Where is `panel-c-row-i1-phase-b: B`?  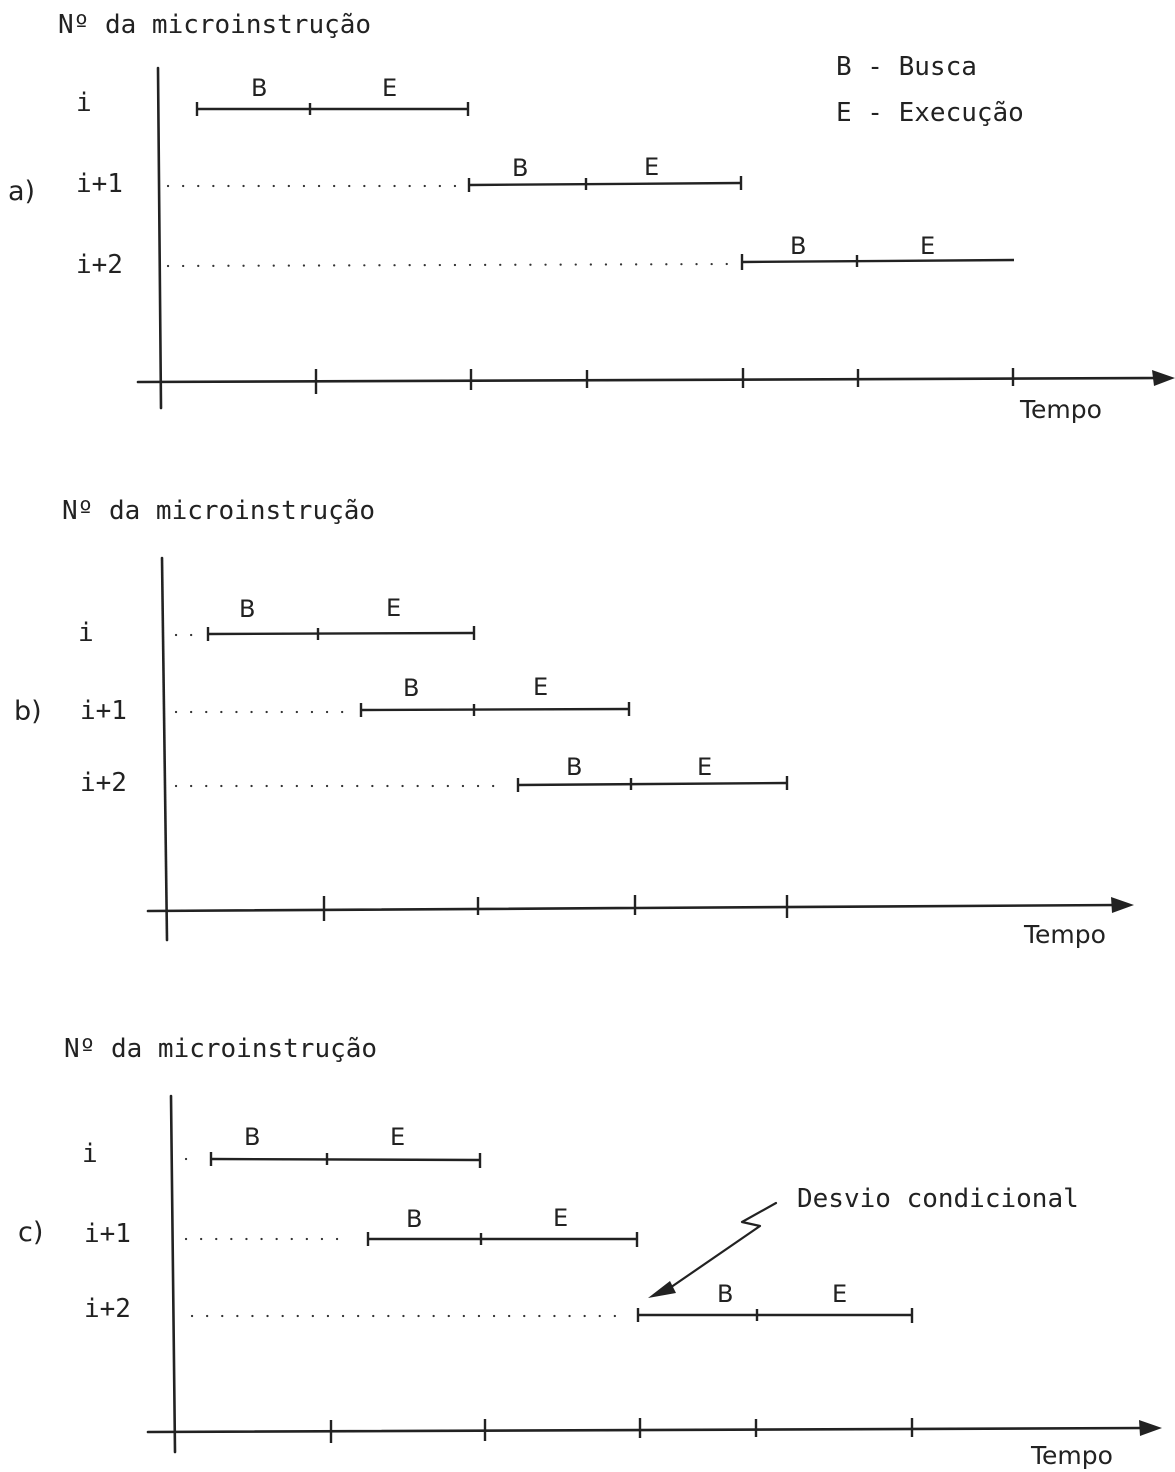 panel-c-row-i1-phase-b: B is located at coordinates (414, 1219).